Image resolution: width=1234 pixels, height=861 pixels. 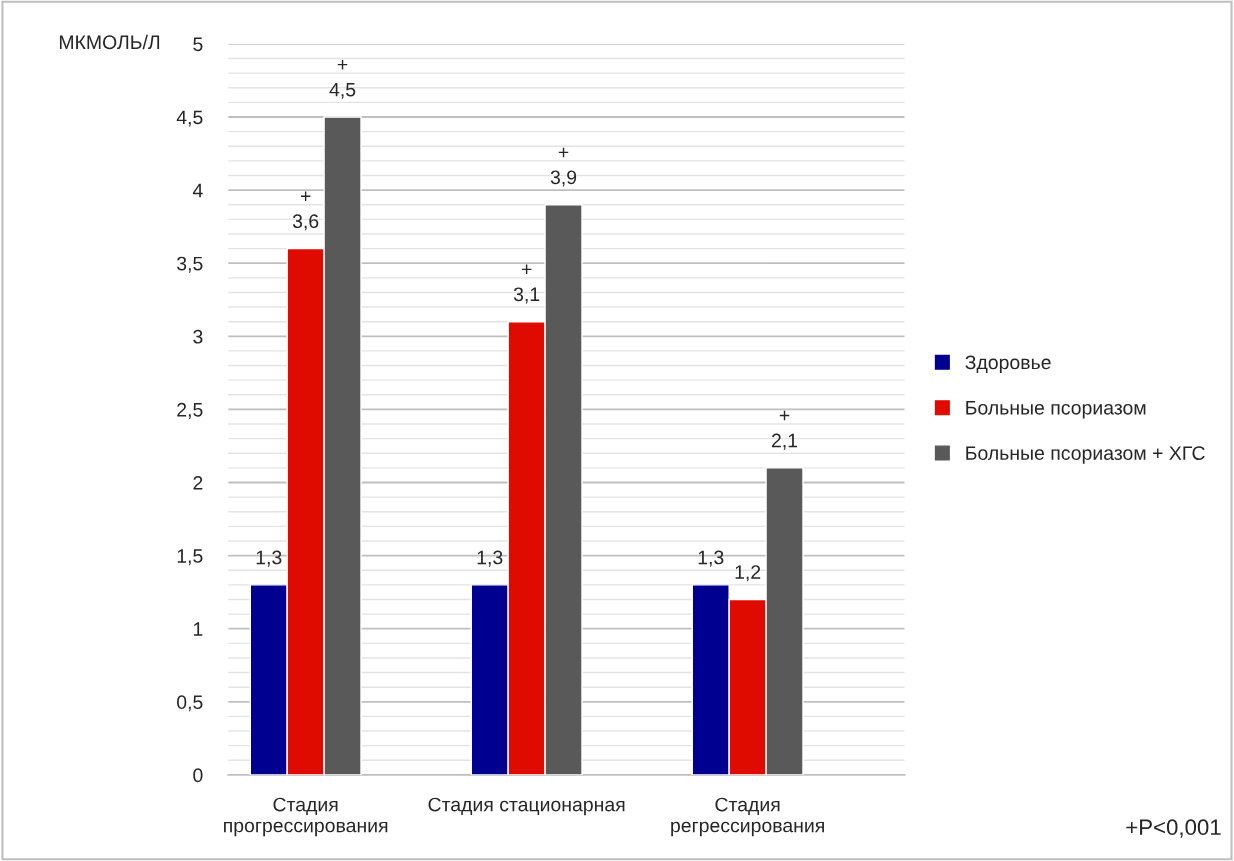 I want to click on data-label: + 2,1, so click(x=784, y=430).